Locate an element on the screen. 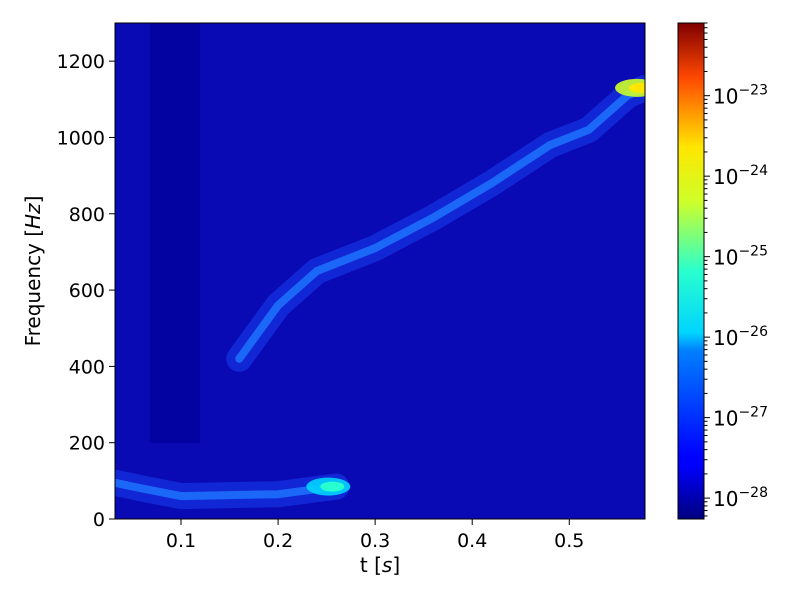 The height and width of the screenshot is (600, 800). colorbar-tick-label: 10−26 is located at coordinates (740, 337).